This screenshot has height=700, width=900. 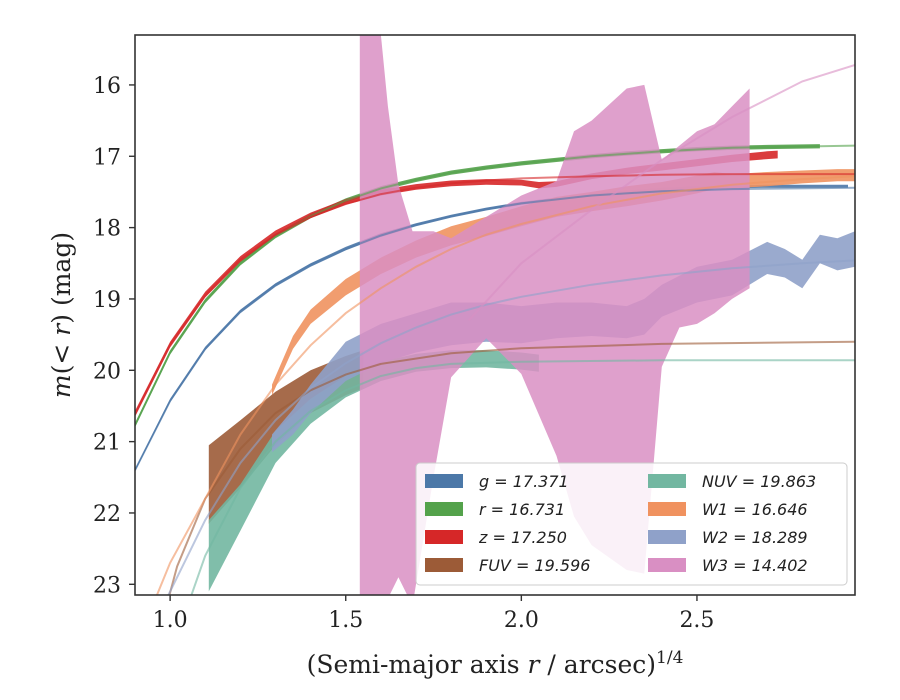 What do you see at coordinates (107, 514) in the screenshot?
I see `y-tick-label: 22` at bounding box center [107, 514].